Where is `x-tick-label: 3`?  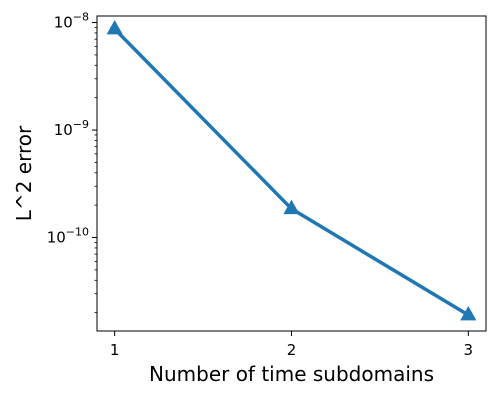 x-tick-label: 3 is located at coordinates (469, 350).